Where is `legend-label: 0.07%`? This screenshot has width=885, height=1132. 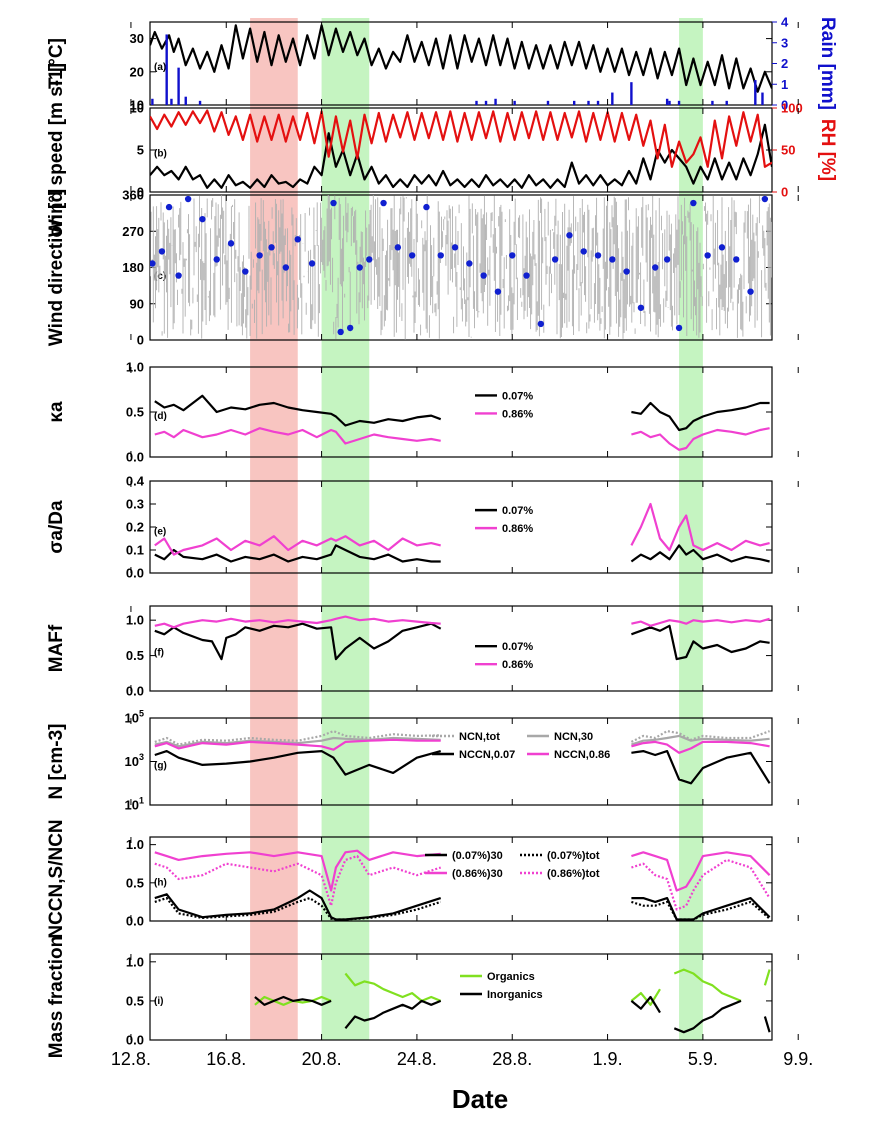 legend-label: 0.07% is located at coordinates (517, 511).